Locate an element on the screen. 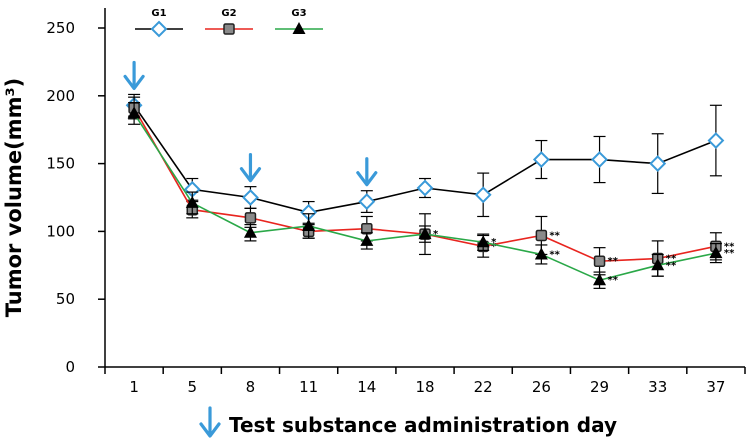 This screenshot has width=748, height=441. administration-arrows is located at coordinates (250, 123).